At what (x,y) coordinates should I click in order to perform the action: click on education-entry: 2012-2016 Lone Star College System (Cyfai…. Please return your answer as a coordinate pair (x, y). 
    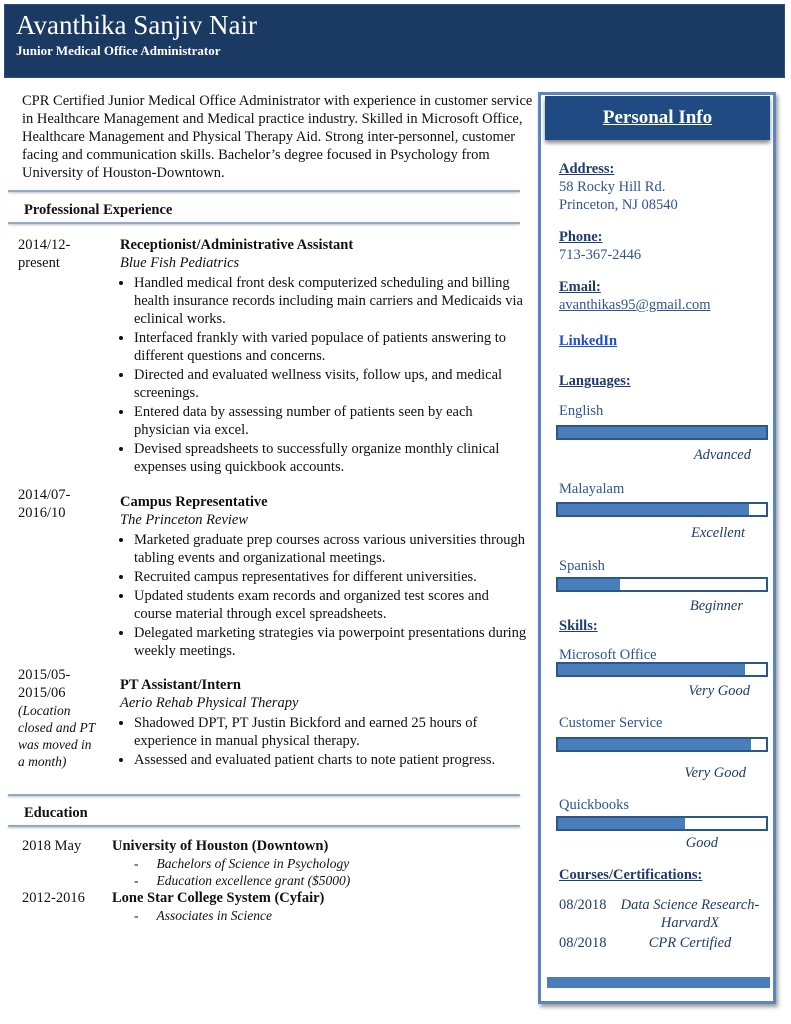
    Looking at the image, I should click on (222, 907).